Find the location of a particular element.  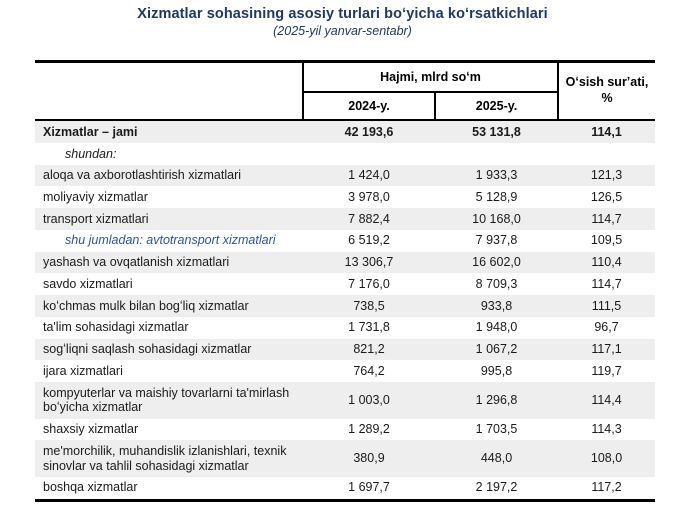

value-2024: 1 731,8 is located at coordinates (369, 327).